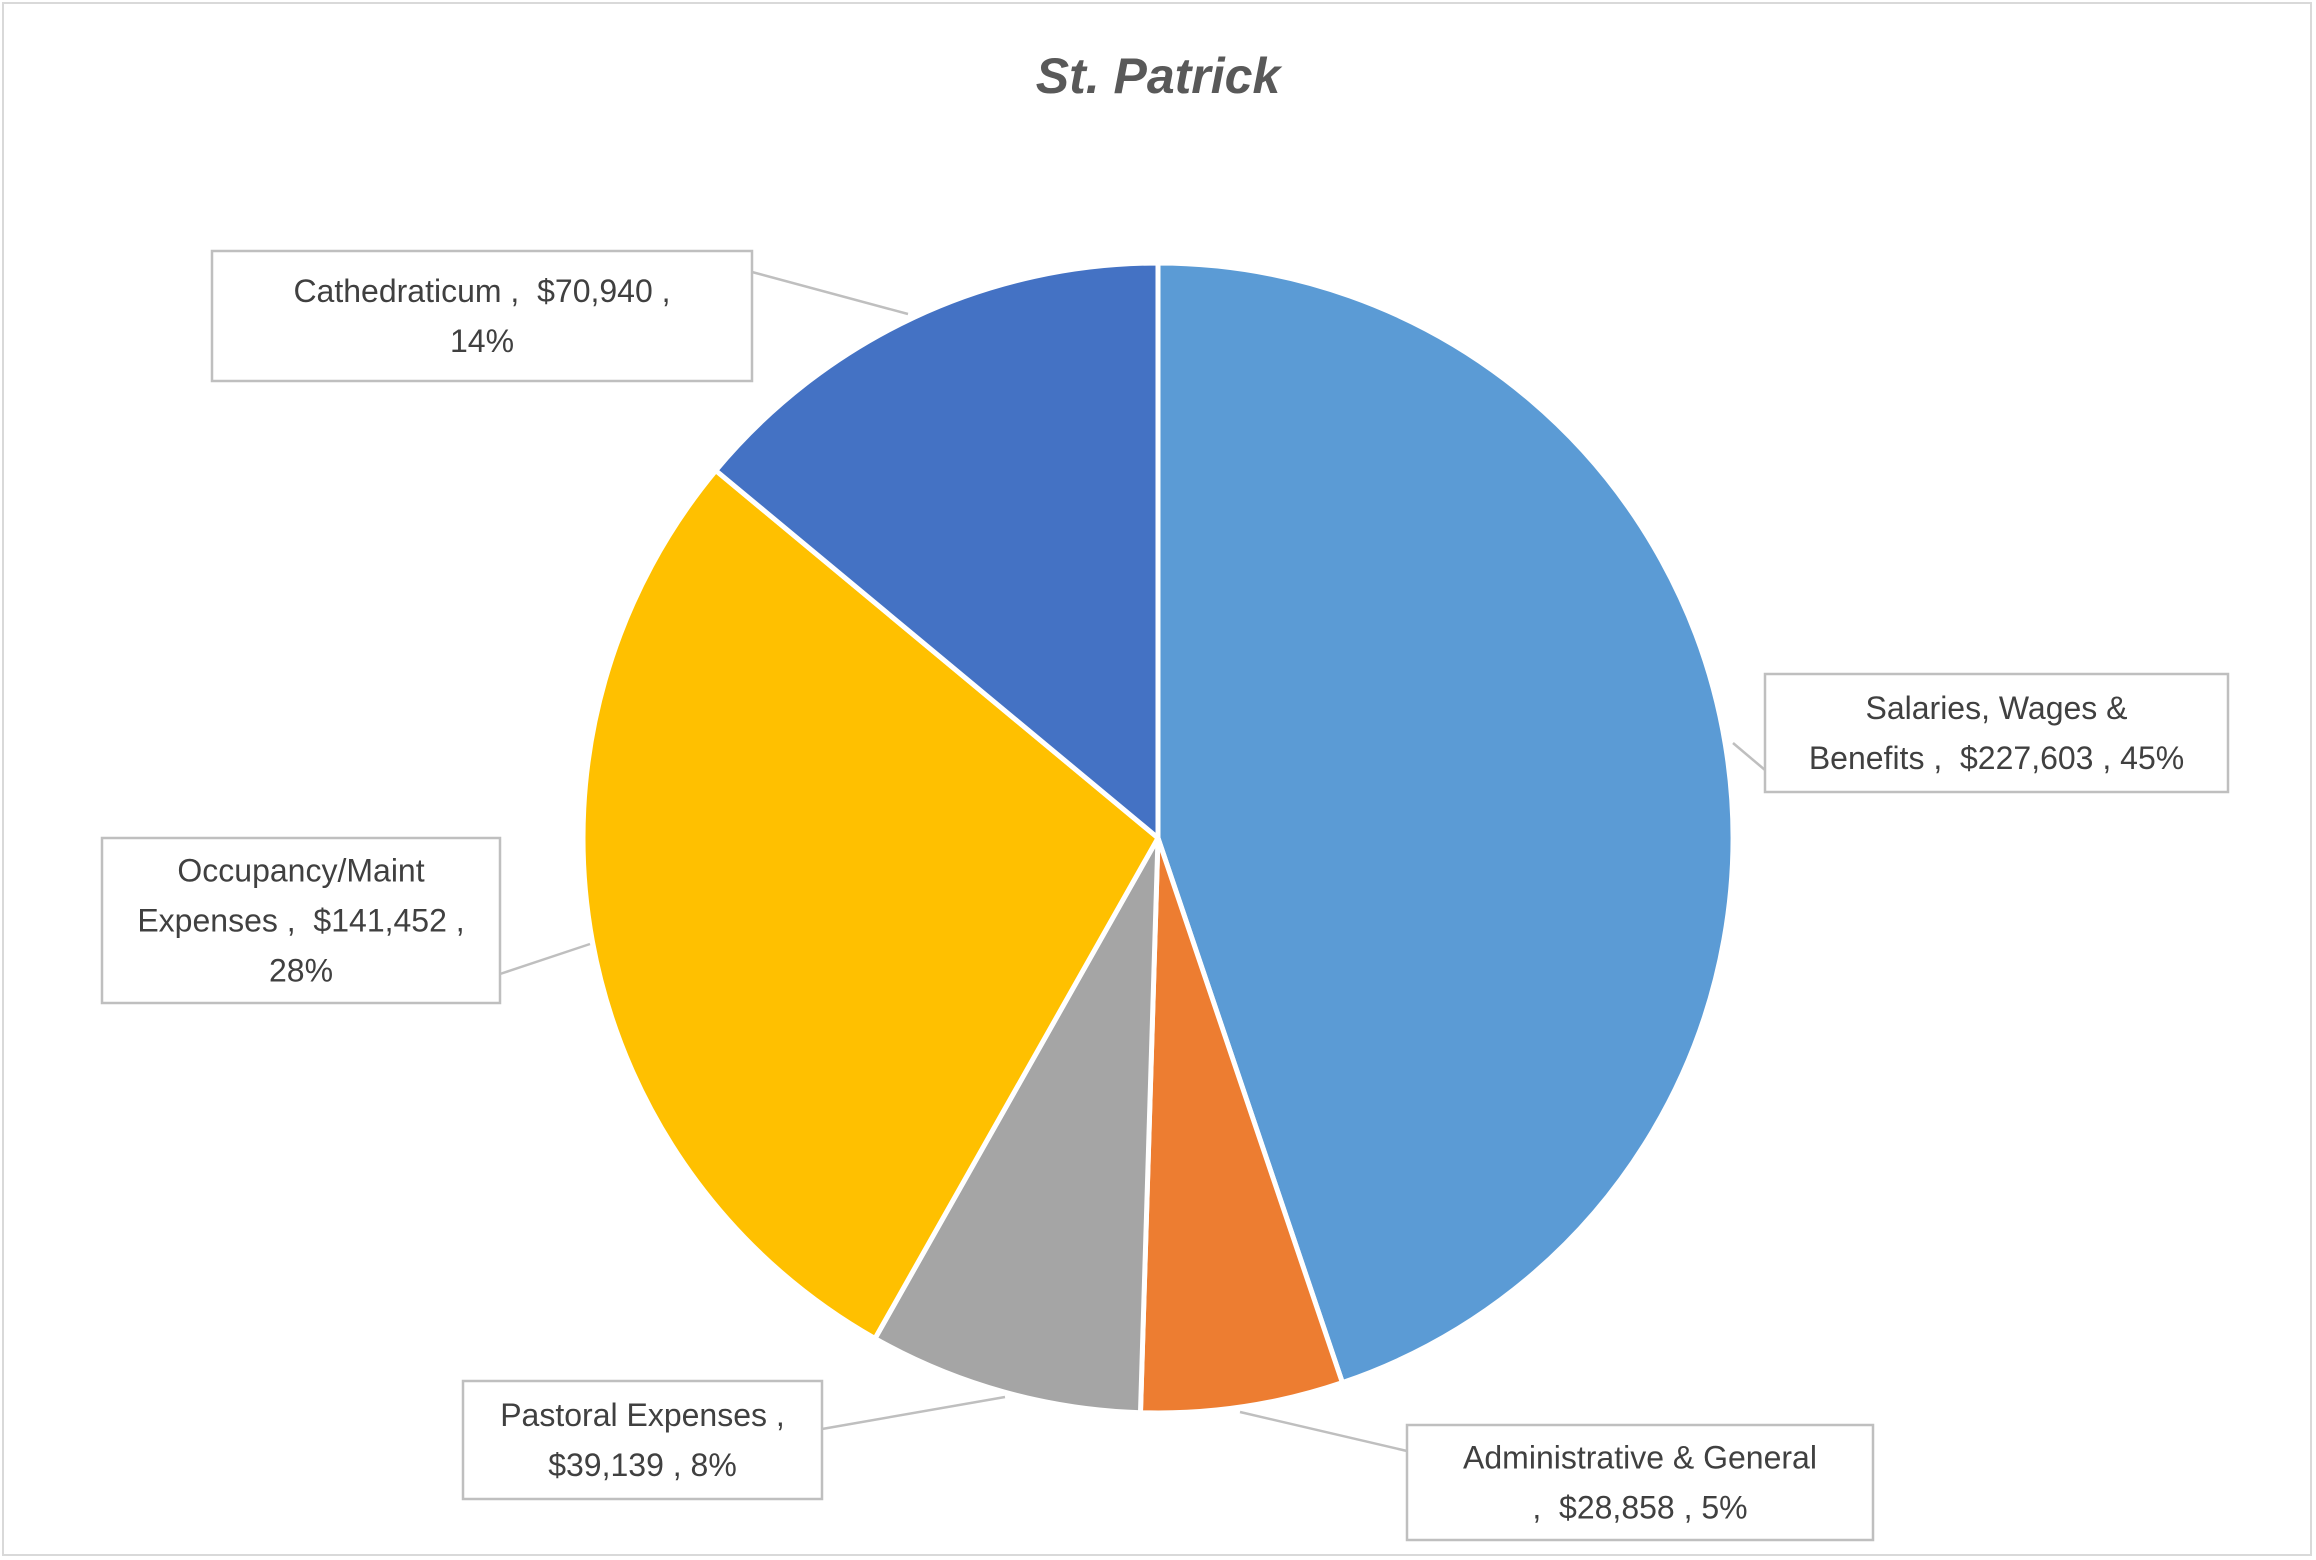 The width and height of the screenshot is (2316, 1560). What do you see at coordinates (1016, 1125) in the screenshot?
I see `slice-pastoral-expenses` at bounding box center [1016, 1125].